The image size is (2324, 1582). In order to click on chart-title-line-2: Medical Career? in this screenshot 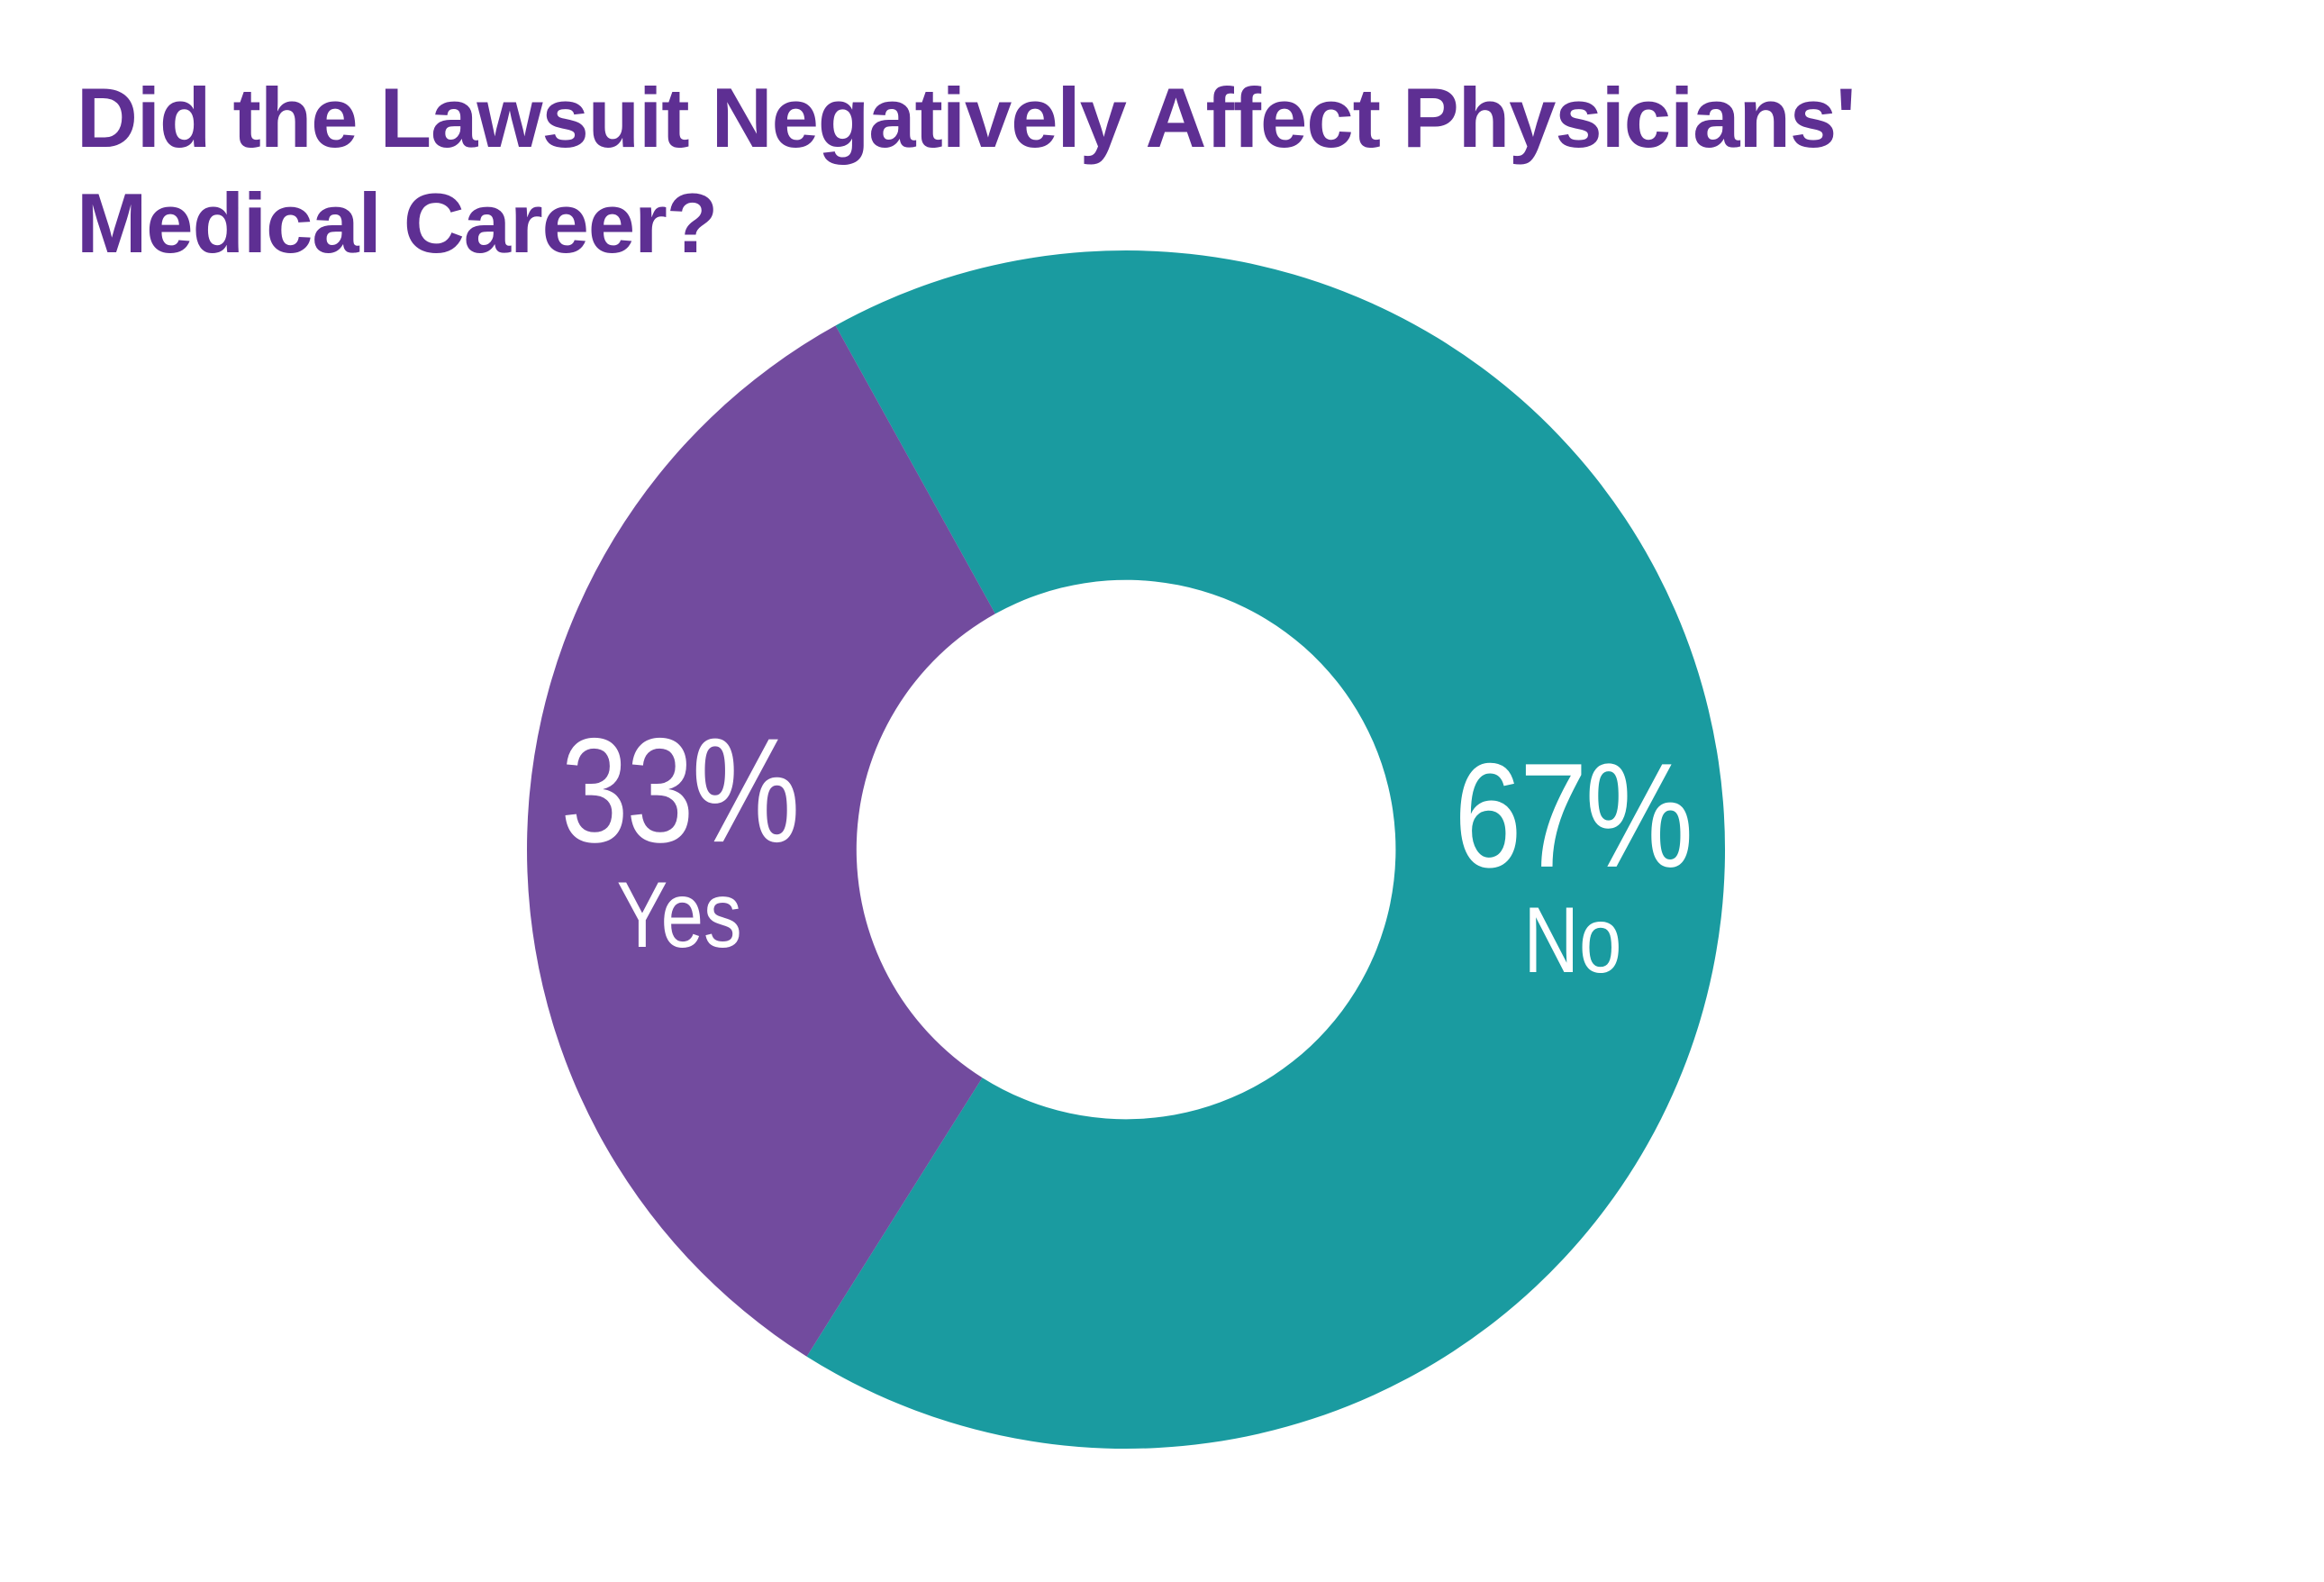, I will do `click(398, 223)`.